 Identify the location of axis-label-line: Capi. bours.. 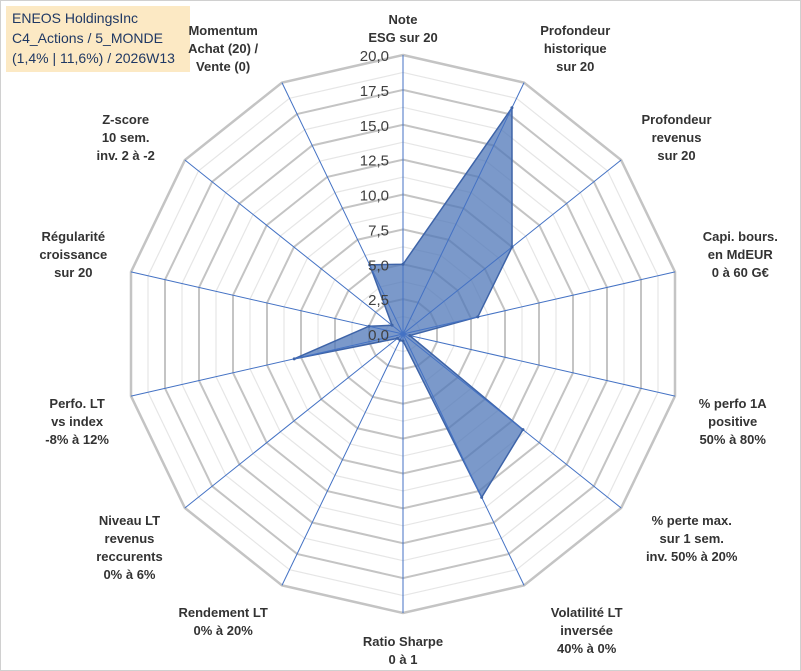
(740, 236).